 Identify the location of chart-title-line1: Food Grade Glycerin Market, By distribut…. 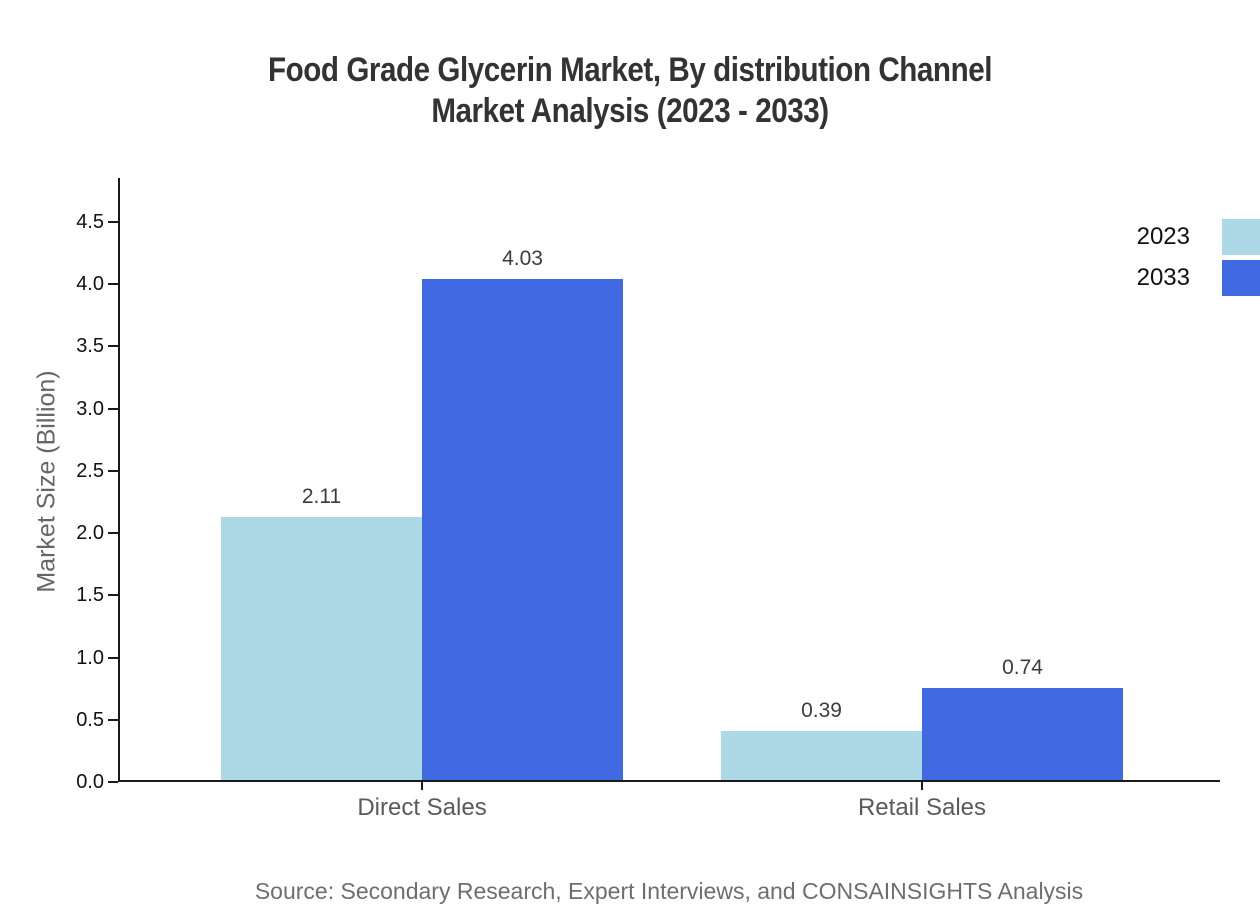
(630, 70).